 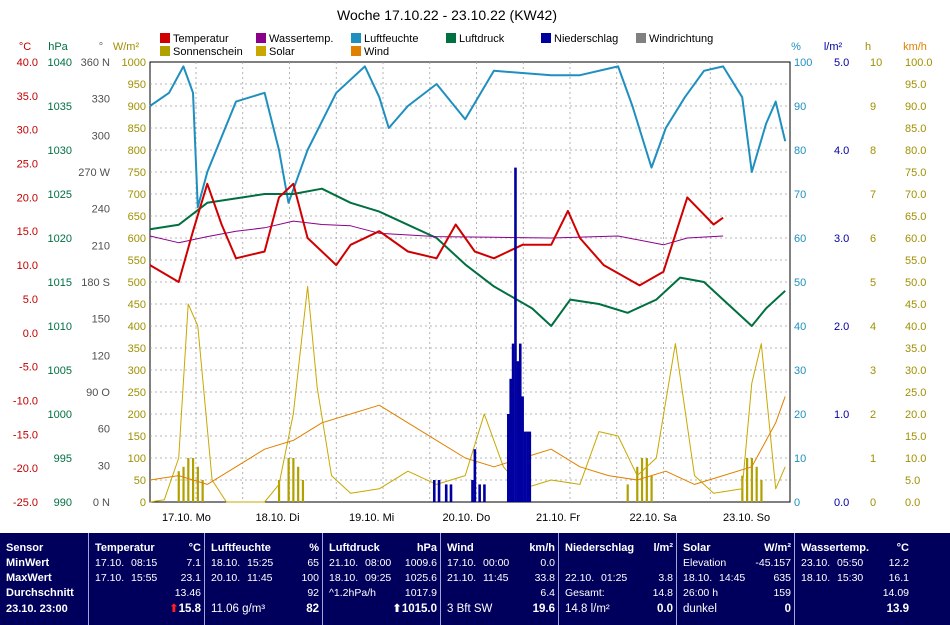 What do you see at coordinates (137, 85) in the screenshot?
I see `solar-tick: 950` at bounding box center [137, 85].